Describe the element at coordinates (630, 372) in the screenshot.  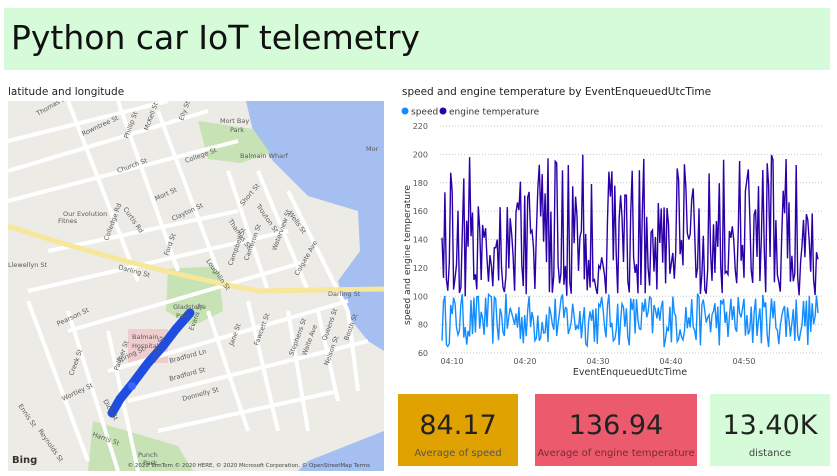
I see `chart-x-axis-label: EventEnqueuedUtcTime` at that location.